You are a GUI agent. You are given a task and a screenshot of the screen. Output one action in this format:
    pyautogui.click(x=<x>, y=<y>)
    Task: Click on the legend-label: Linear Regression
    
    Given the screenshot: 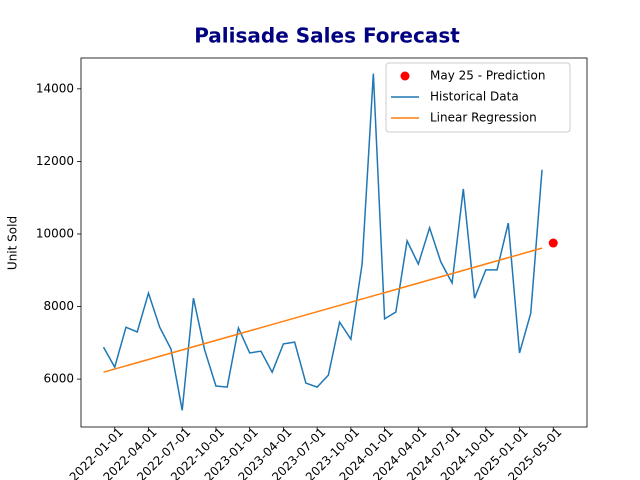 What is the action you would take?
    pyautogui.click(x=483, y=118)
    